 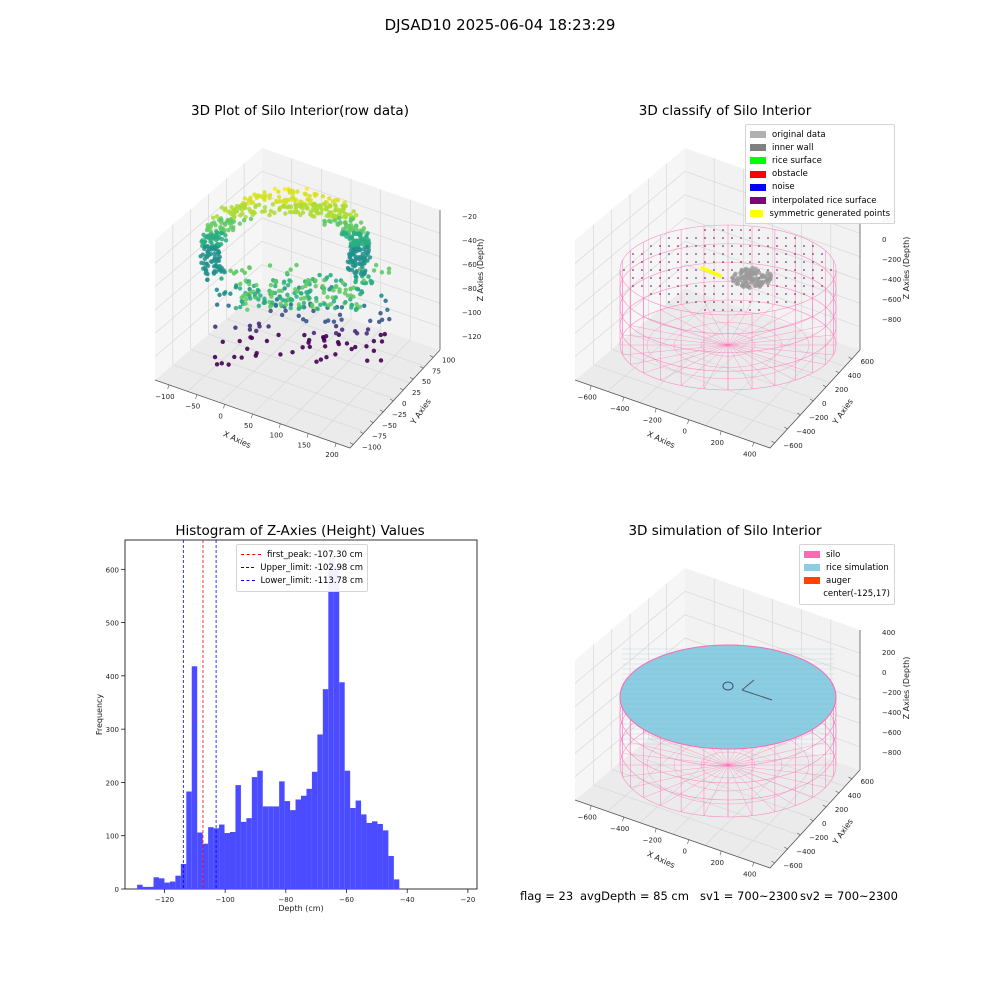 I want to click on p2-silo-floor-ring, so click(x=728, y=345).